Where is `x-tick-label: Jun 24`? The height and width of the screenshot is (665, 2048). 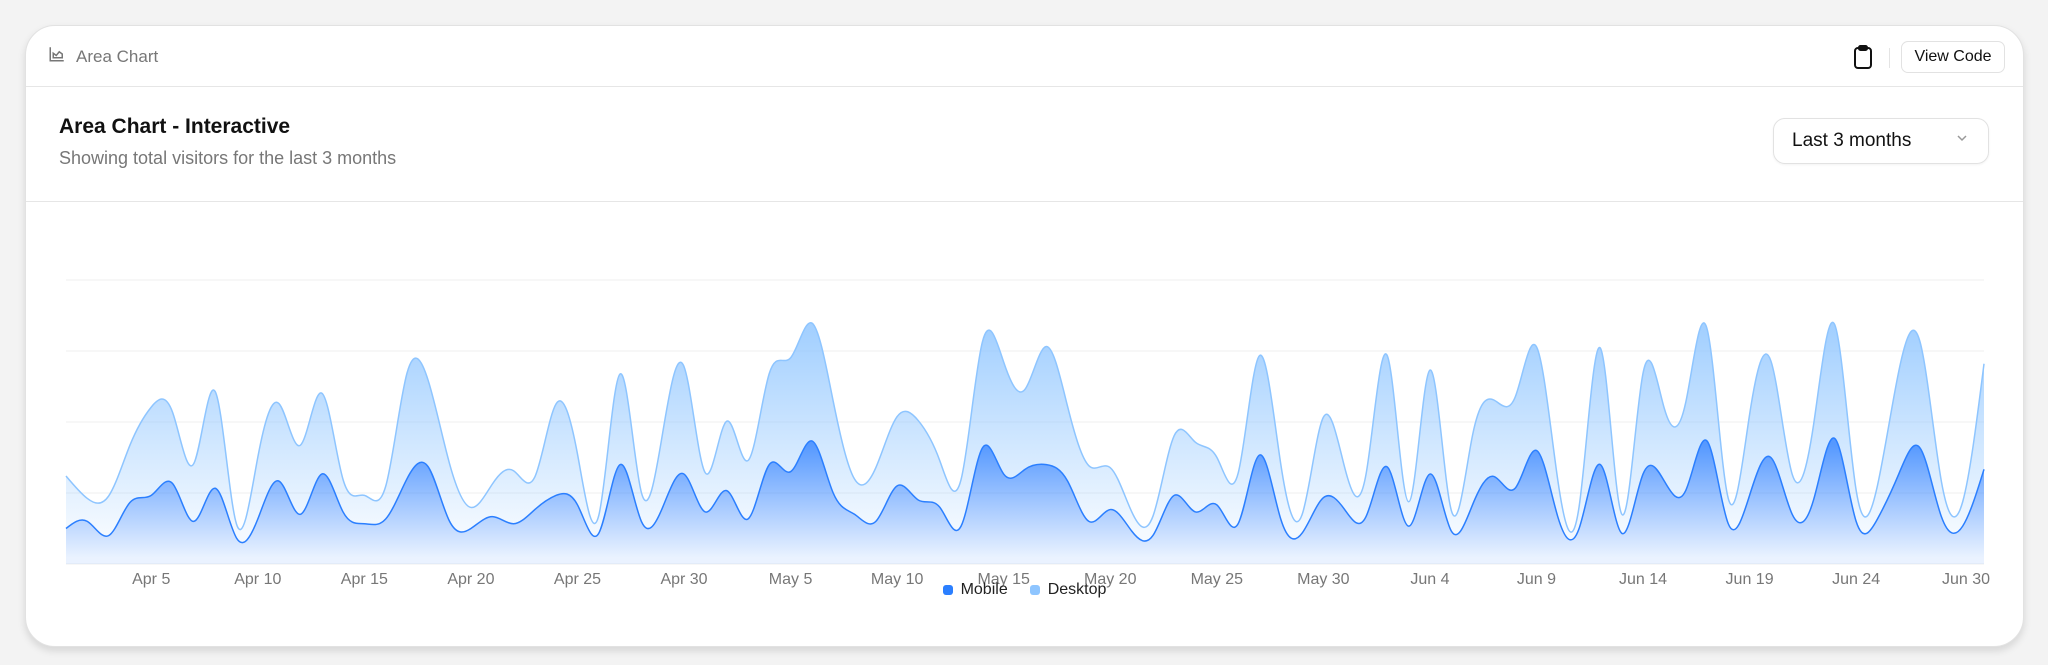 x-tick-label: Jun 24 is located at coordinates (1856, 579).